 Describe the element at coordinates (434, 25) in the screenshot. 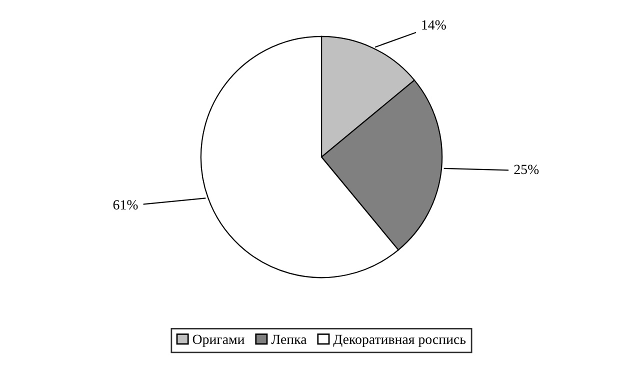

I see `data-label: 14%` at that location.